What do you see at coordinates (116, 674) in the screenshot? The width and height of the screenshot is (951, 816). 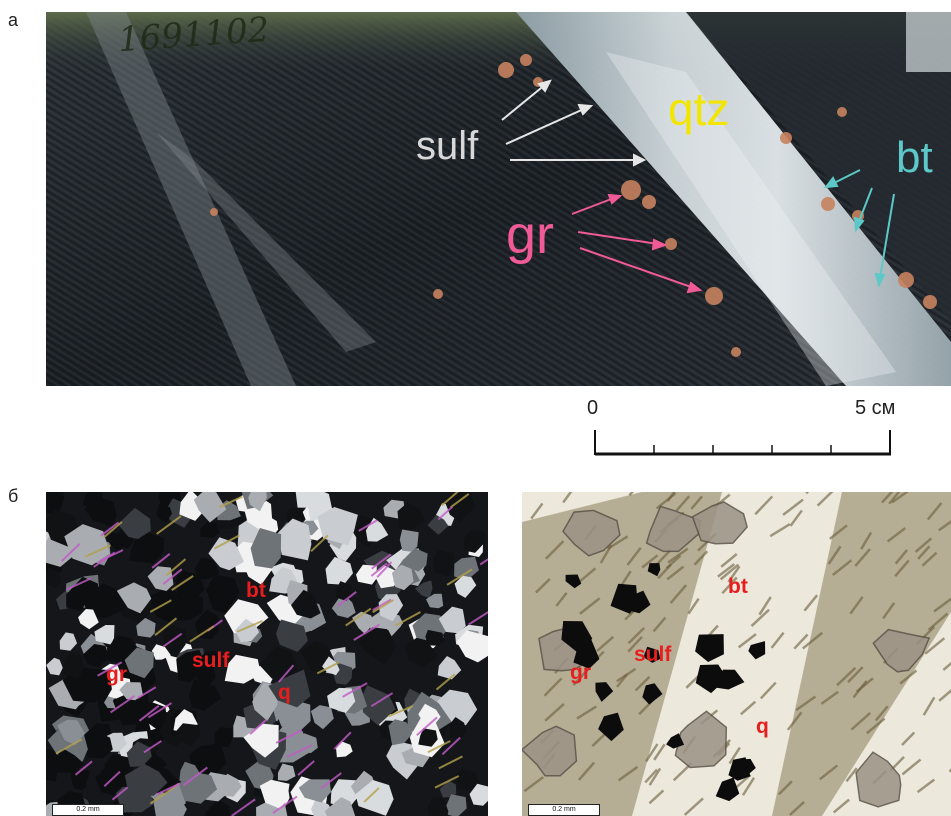 I see `xpl-gr-label: gr` at bounding box center [116, 674].